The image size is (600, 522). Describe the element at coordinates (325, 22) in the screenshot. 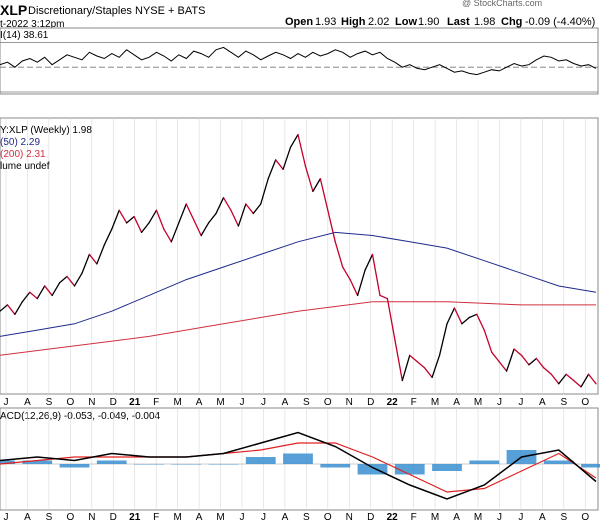

I see `open-value: 1.93` at that location.